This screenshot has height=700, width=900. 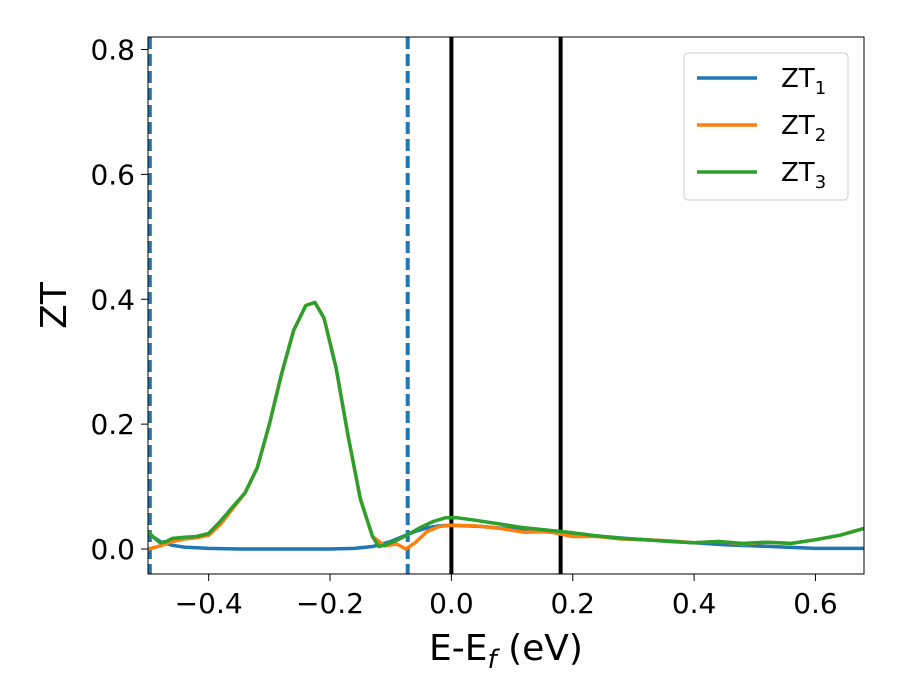 I want to click on x-tick-label-4: 0.2, so click(x=572, y=603).